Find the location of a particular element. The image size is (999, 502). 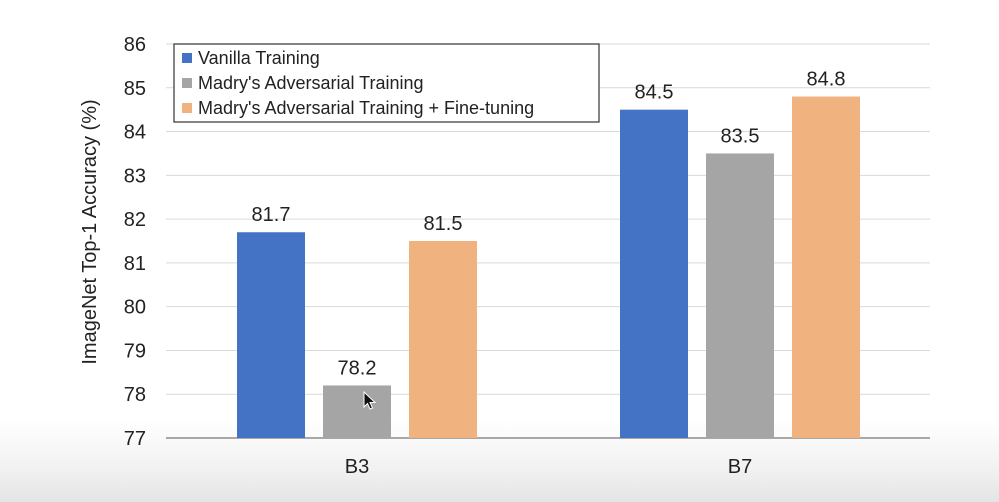

x-tick-label: B7 is located at coordinates (740, 467).